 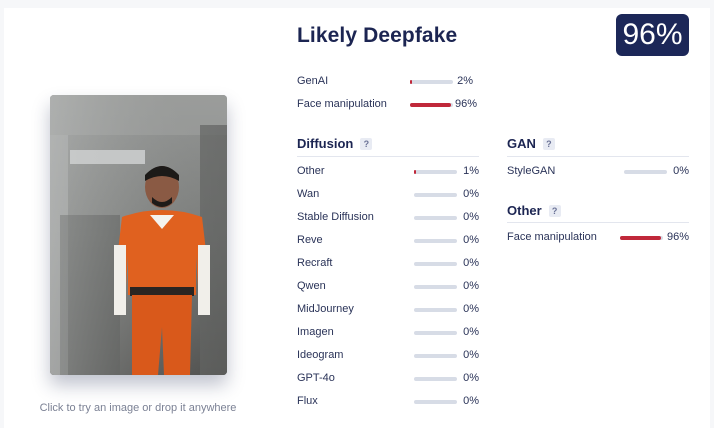 I want to click on summary-row-face-manipulation: Face manipulation 96%, so click(x=388, y=105).